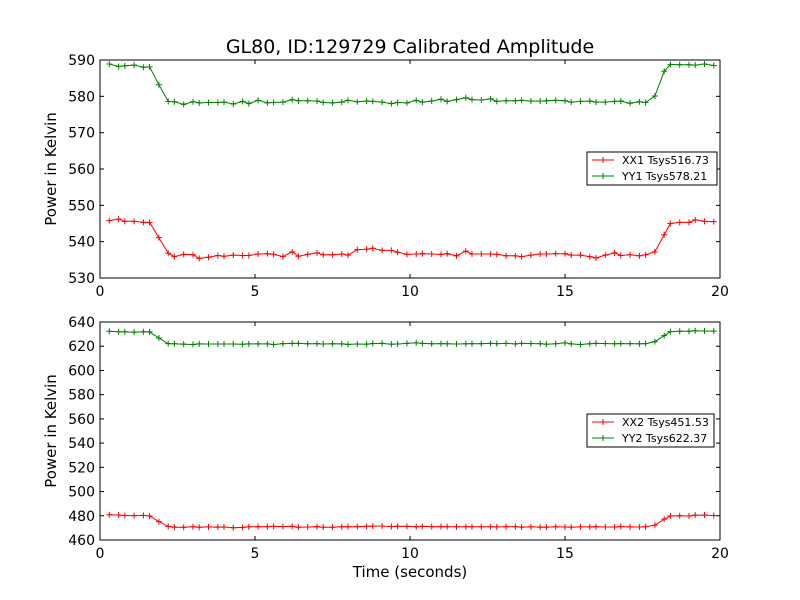 Image resolution: width=800 pixels, height=600 pixels. Describe the element at coordinates (652, 168) in the screenshot. I see `legend-box` at that location.